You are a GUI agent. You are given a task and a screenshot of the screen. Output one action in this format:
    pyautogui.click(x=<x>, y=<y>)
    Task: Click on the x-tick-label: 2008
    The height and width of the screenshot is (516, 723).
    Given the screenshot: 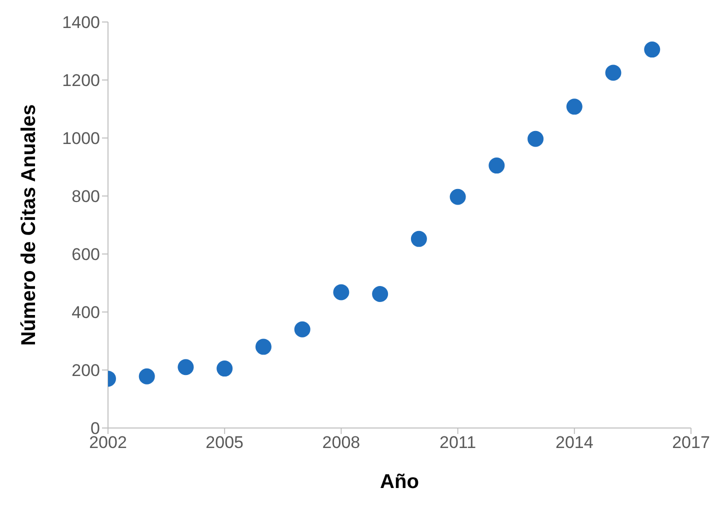 What is the action you would take?
    pyautogui.click(x=341, y=442)
    